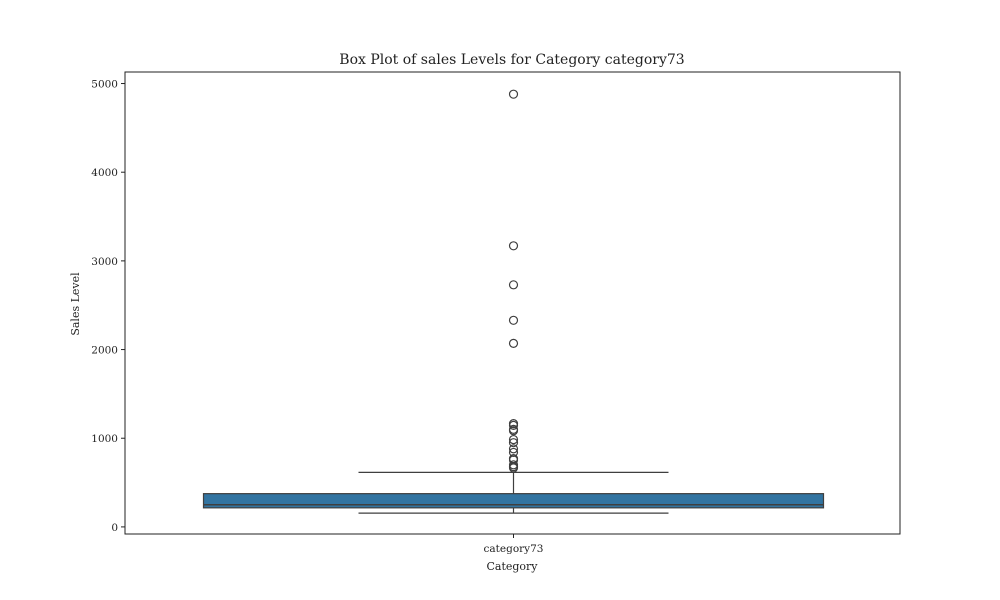  Describe the element at coordinates (114, 528) in the screenshot. I see `y-tick-label: 0` at that location.